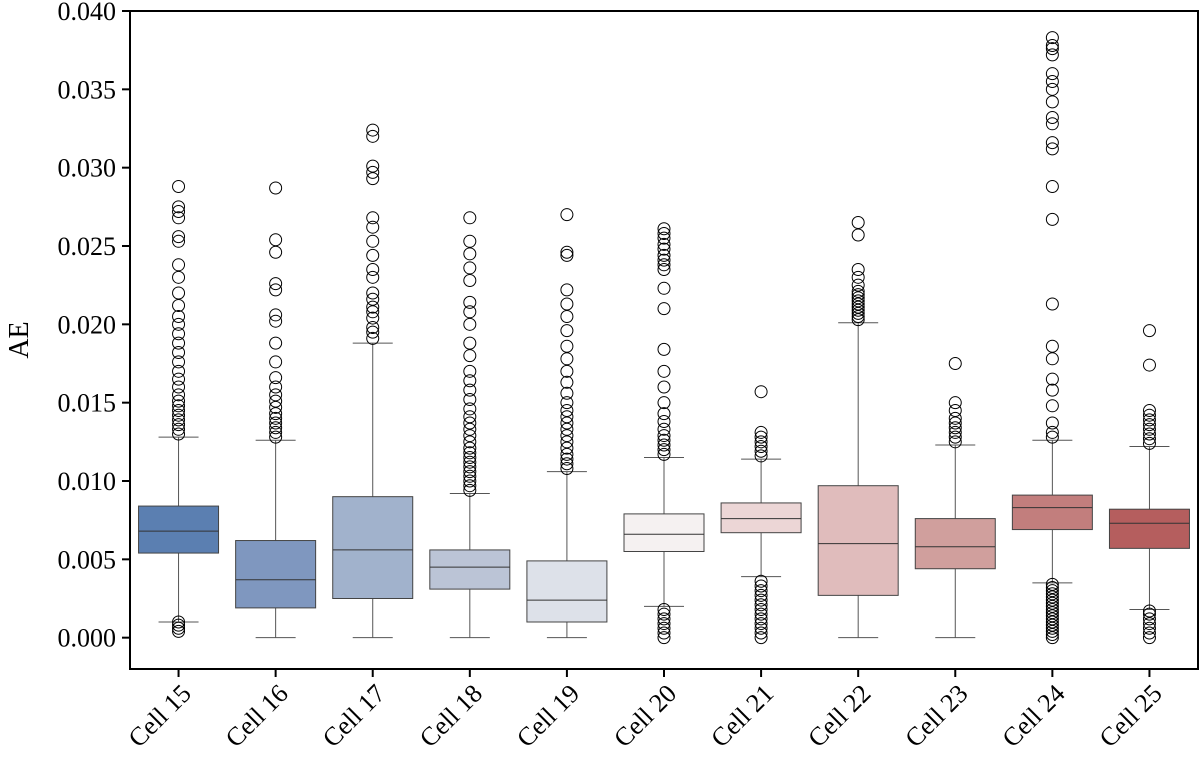  Describe the element at coordinates (839, 716) in the screenshot. I see `x-tick-label: Cell 22` at that location.